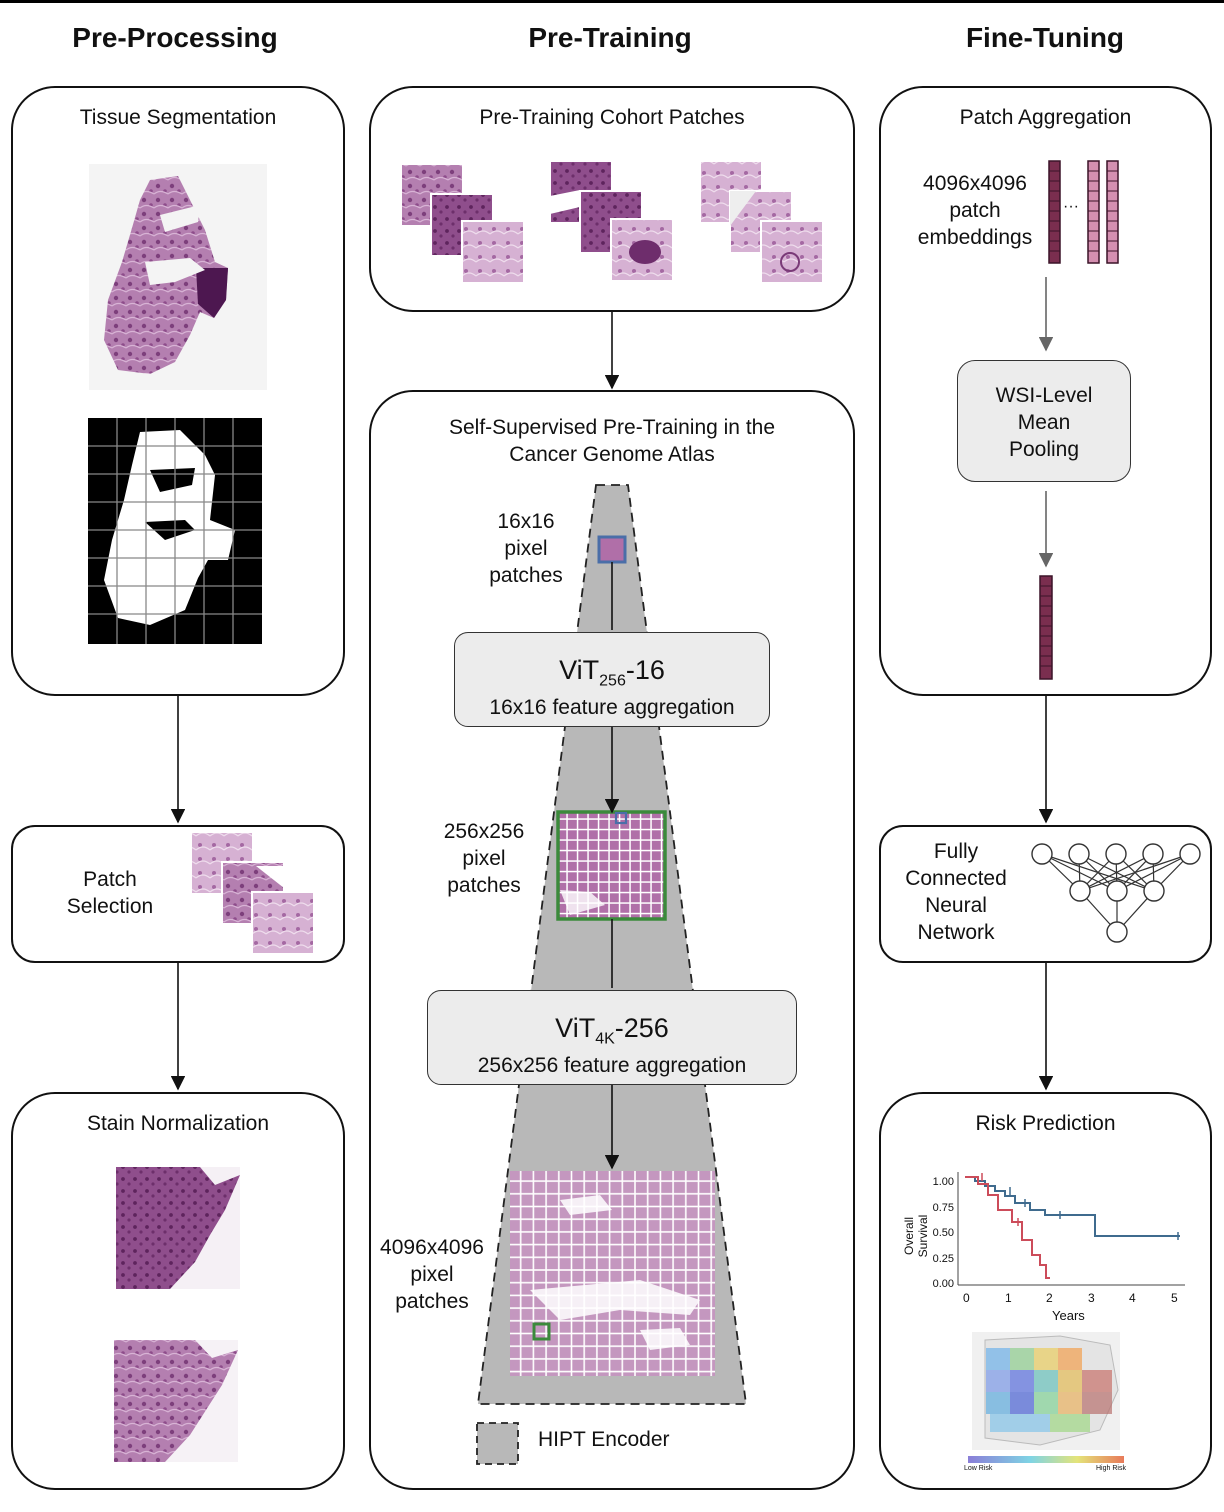  I want to click on fcnn-line1: Fully, so click(956, 851).